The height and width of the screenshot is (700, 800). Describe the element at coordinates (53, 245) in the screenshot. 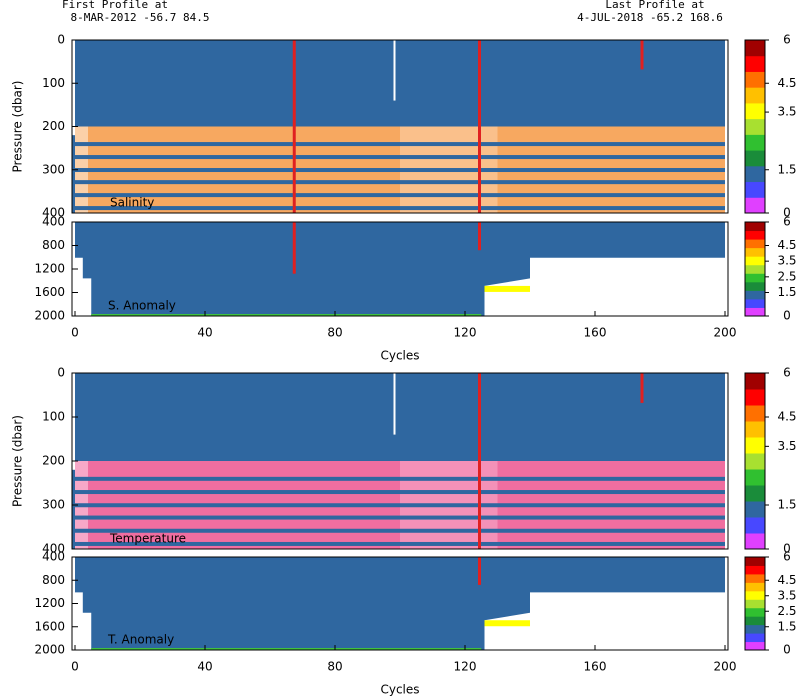

I see `y-tick-label: 800` at that location.